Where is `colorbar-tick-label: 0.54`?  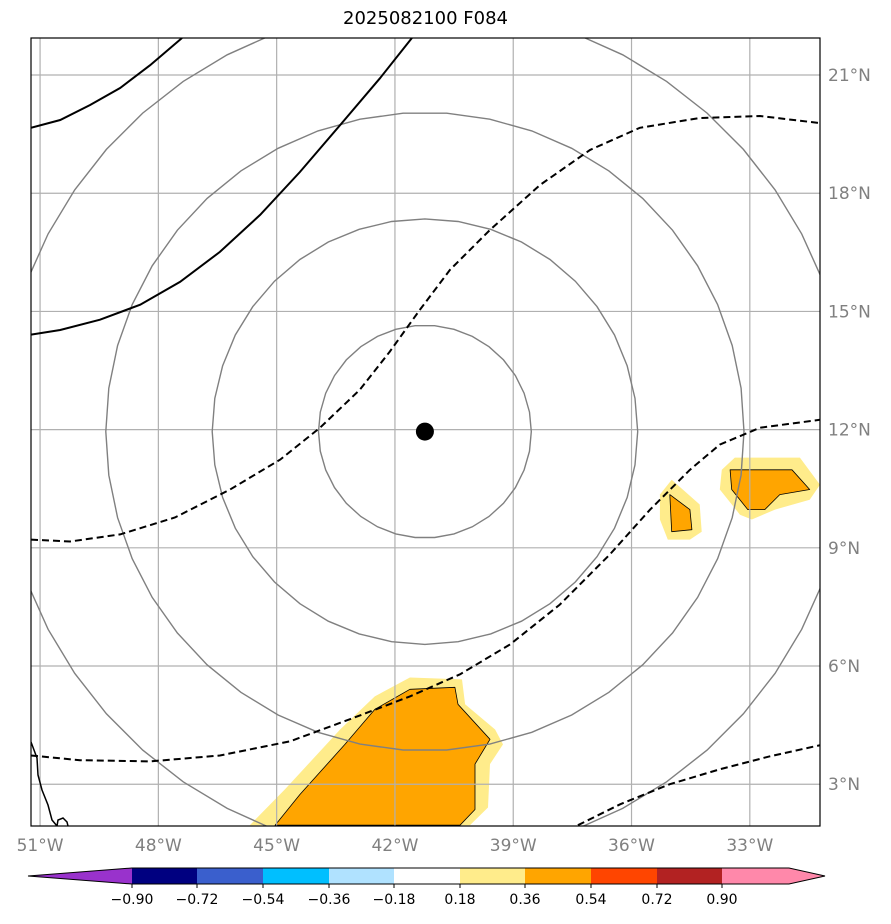
colorbar-tick-label: 0.54 is located at coordinates (590, 900).